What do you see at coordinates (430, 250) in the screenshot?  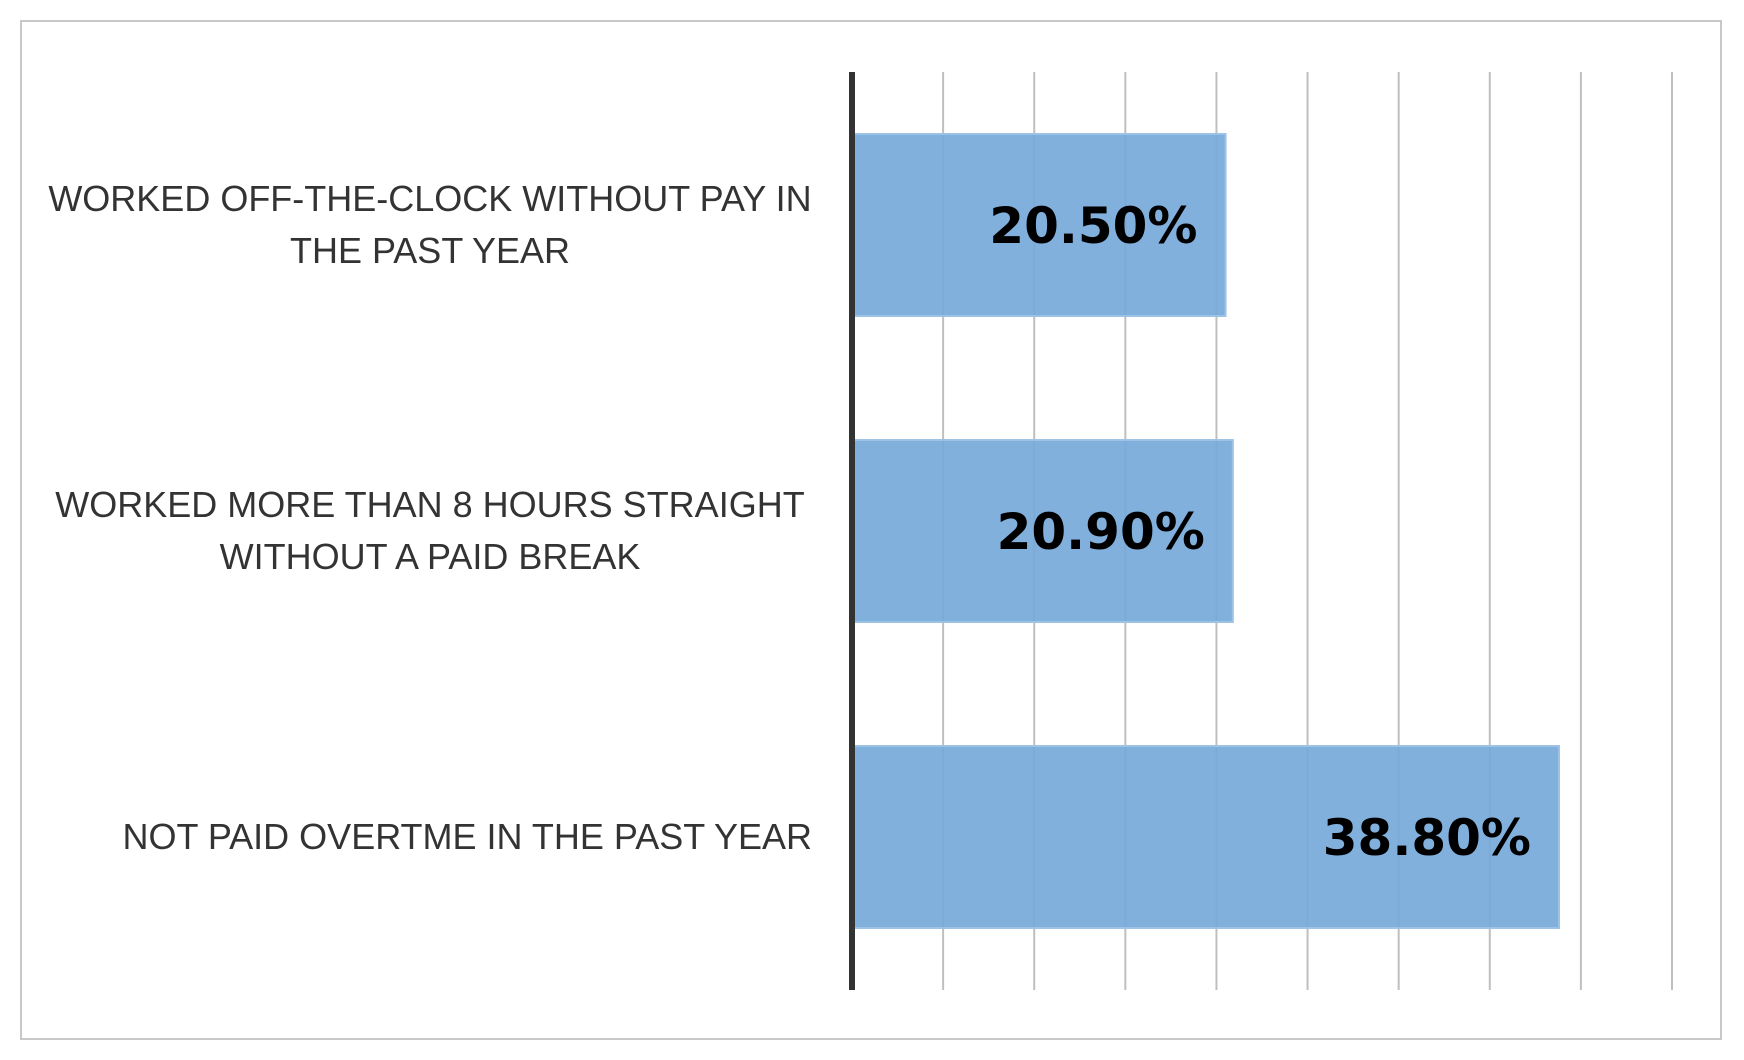 I see `category-label: THE PAST YEAR` at bounding box center [430, 250].